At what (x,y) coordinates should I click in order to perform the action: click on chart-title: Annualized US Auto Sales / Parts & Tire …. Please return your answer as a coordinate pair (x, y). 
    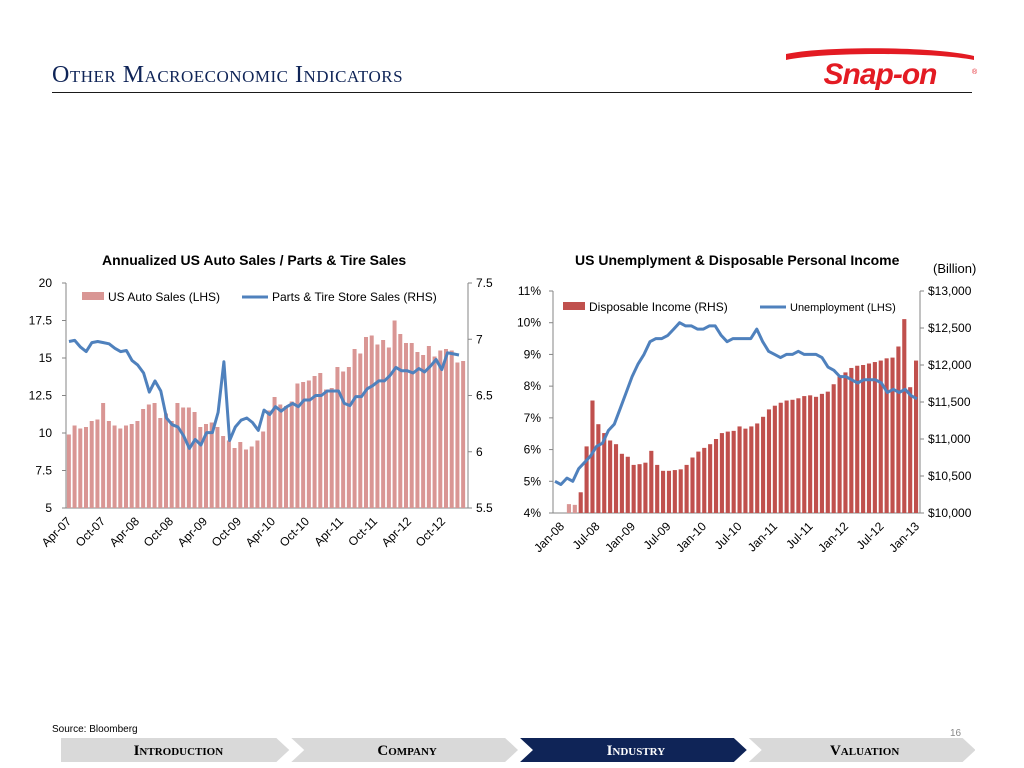
    Looking at the image, I should click on (254, 260).